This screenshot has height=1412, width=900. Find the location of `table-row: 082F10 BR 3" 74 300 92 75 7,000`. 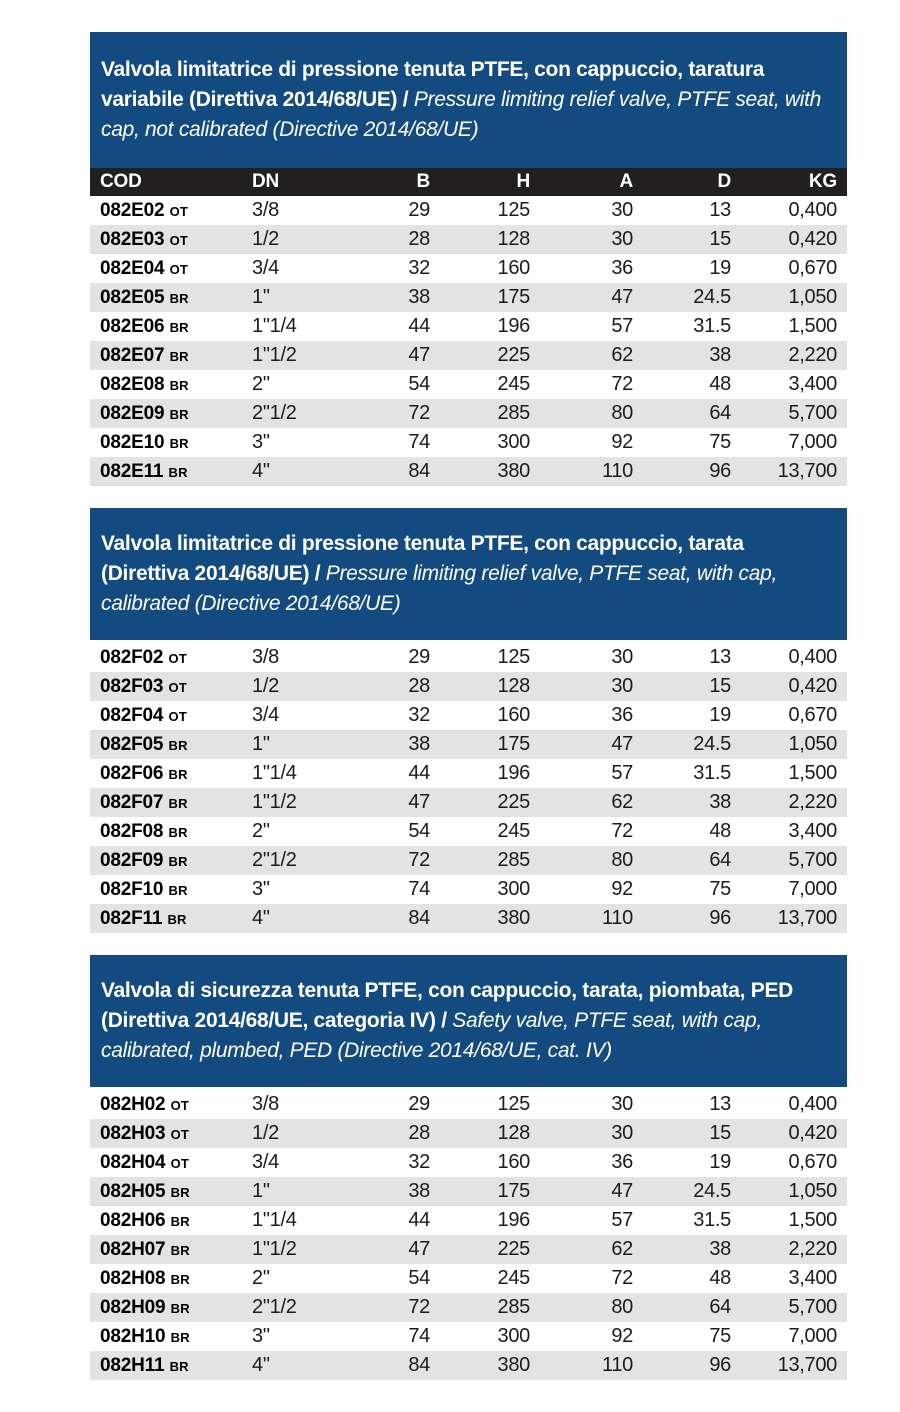

table-row: 082F10 BR 3" 74 300 92 75 7,000 is located at coordinates (468, 889).